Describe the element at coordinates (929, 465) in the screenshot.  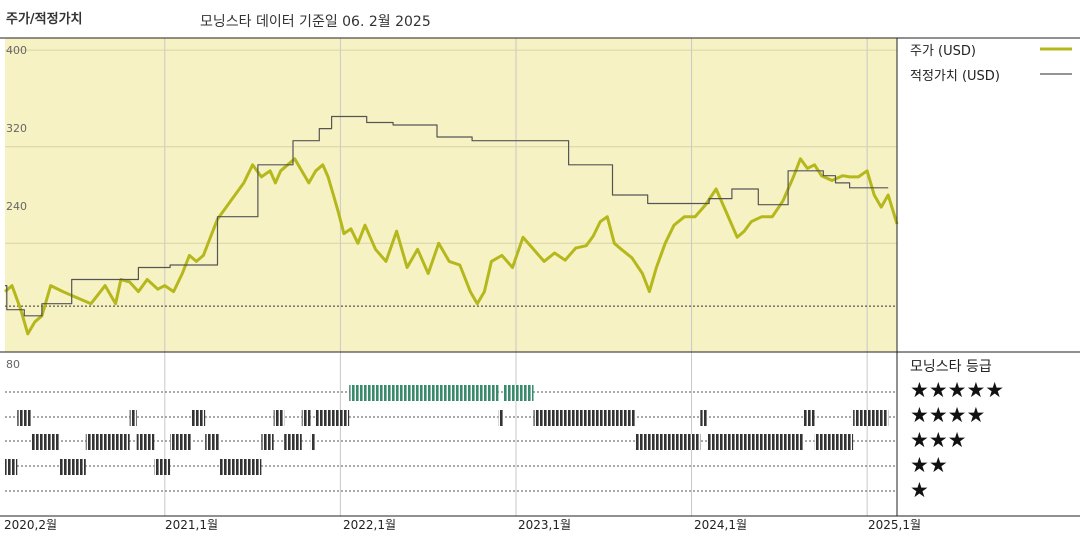
I see `two-star-label: ★★` at that location.